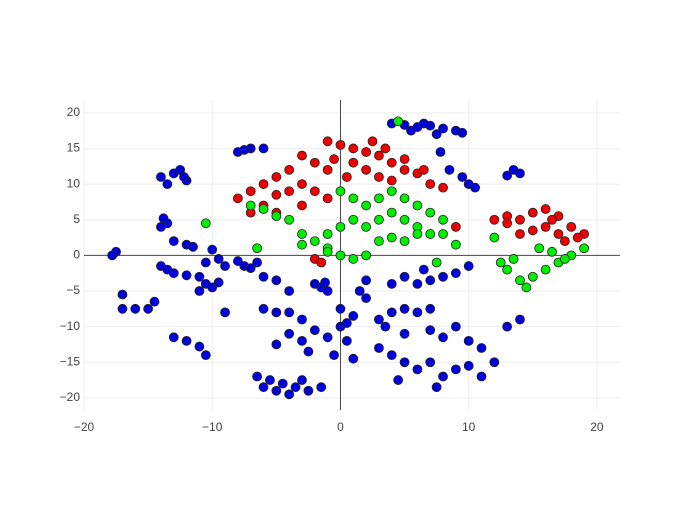 The height and width of the screenshot is (505, 700). Describe the element at coordinates (70, 326) in the screenshot. I see `y-tick-label: −10` at that location.